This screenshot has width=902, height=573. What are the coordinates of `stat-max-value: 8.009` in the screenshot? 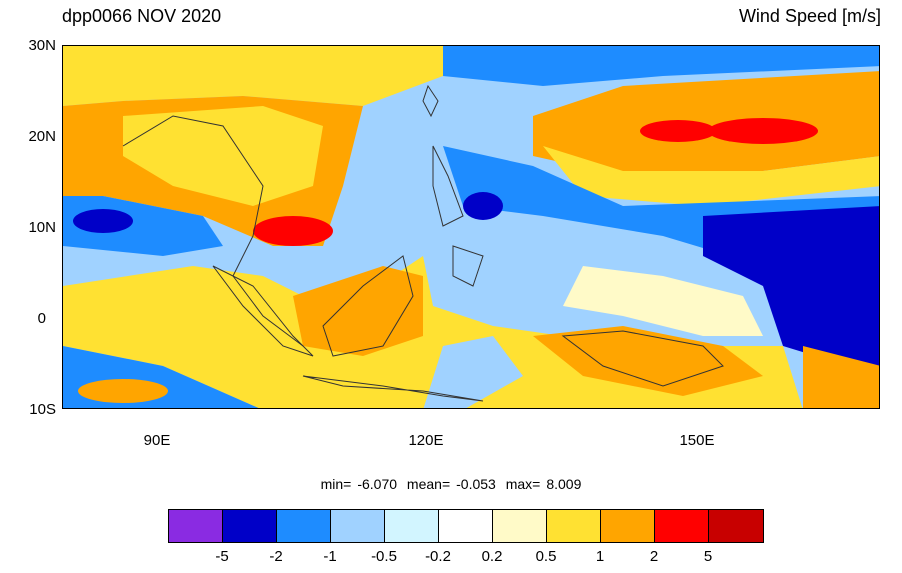 It's located at (564, 484).